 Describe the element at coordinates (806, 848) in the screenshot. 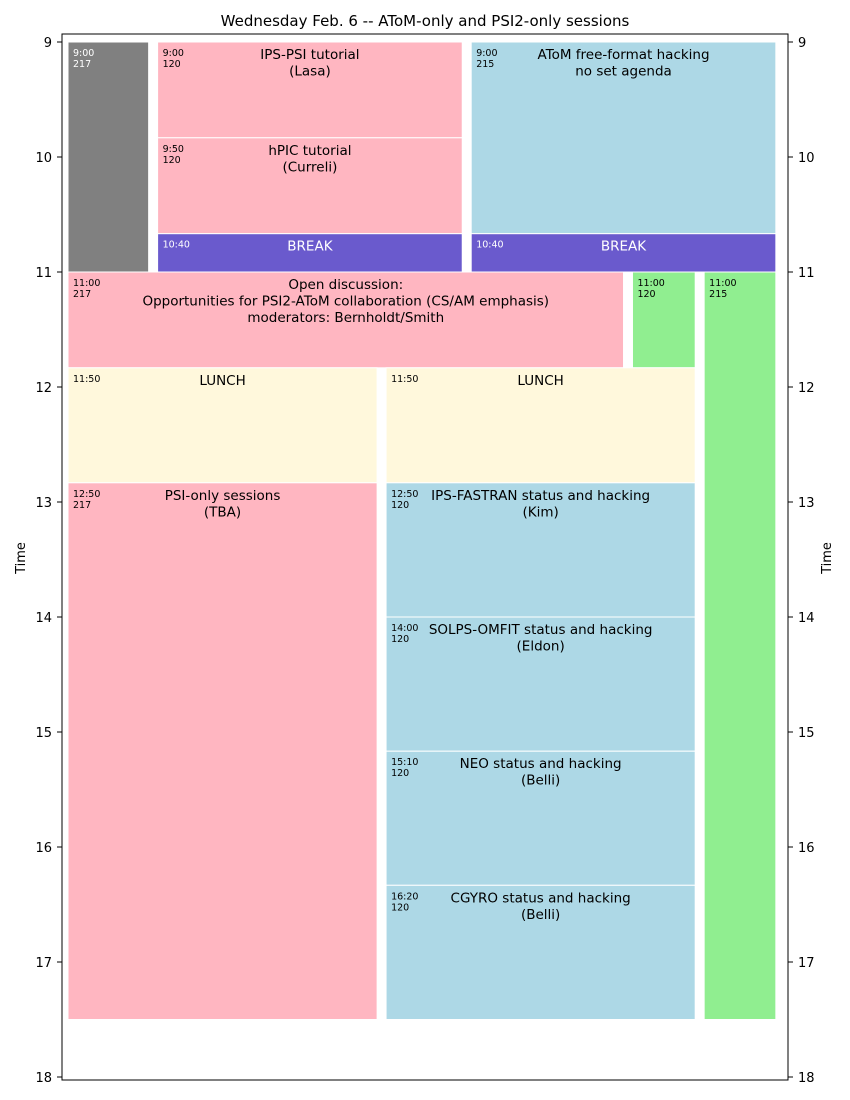

I see `y-tick-label-right: 16` at that location.